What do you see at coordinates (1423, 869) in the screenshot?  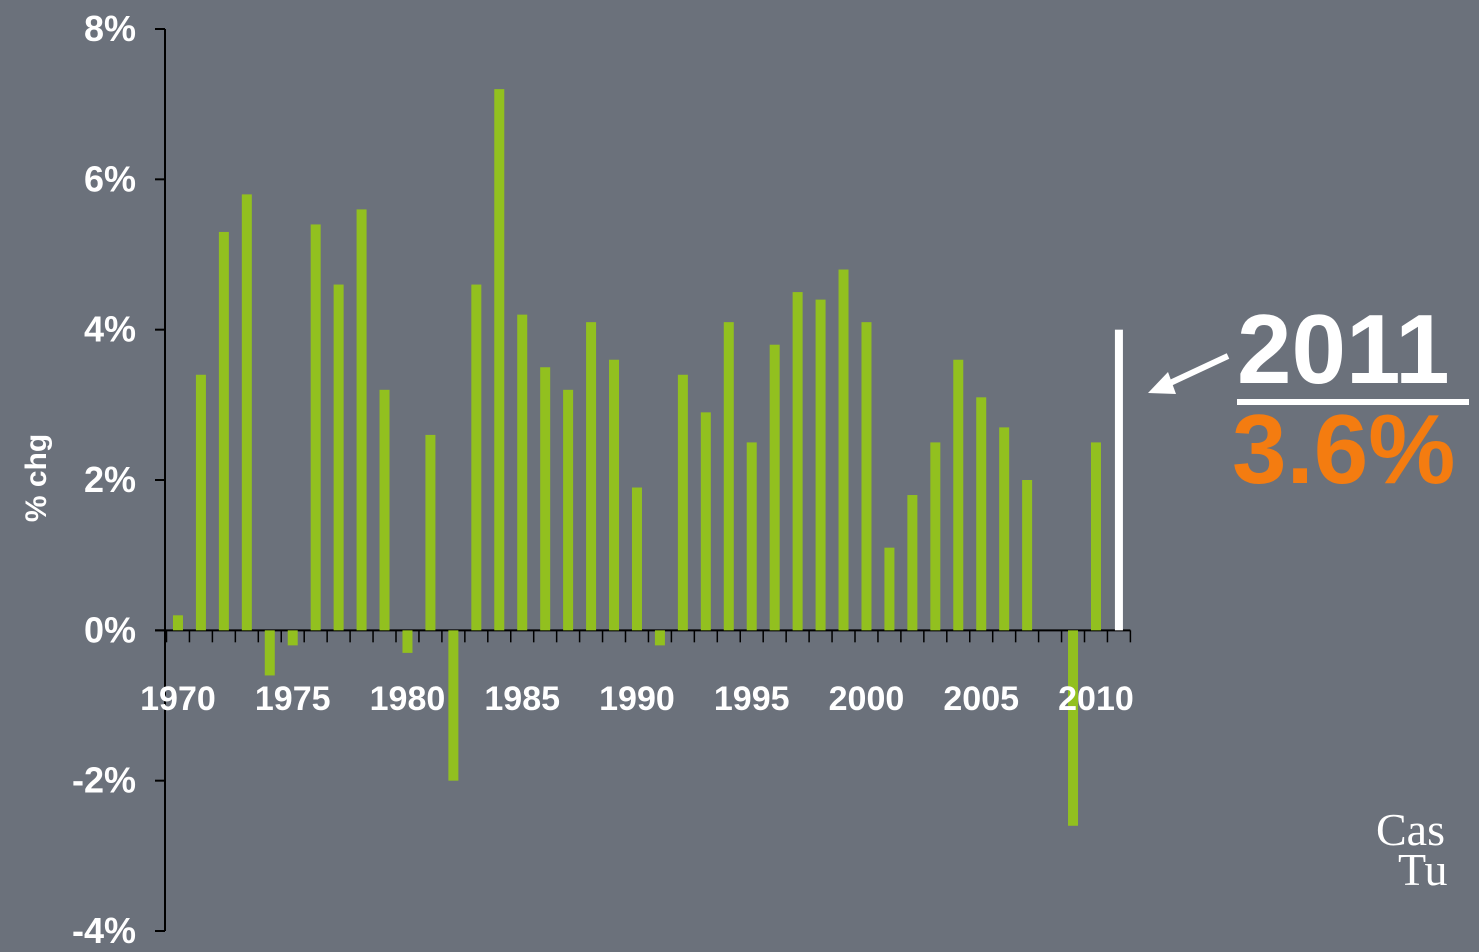 I see `logo-line-2: Tu` at bounding box center [1423, 869].